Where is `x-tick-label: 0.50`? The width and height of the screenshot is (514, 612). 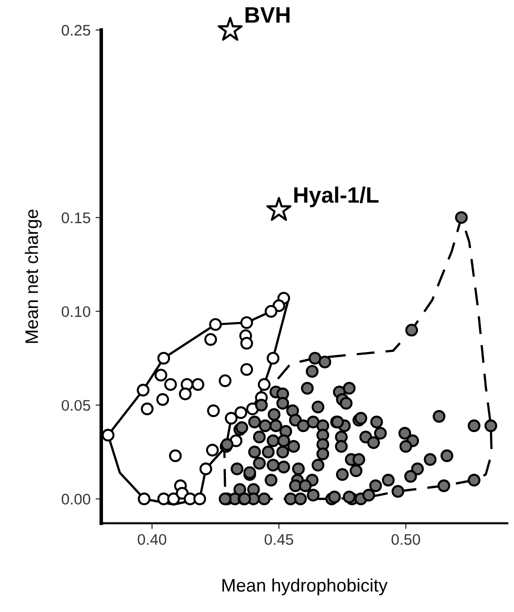 x-tick-label: 0.50 is located at coordinates (406, 539).